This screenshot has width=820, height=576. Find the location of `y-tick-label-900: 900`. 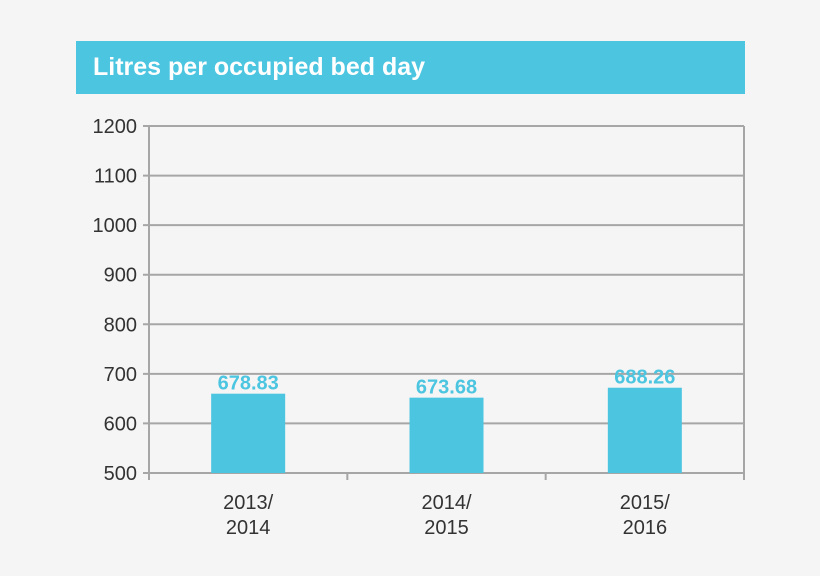

y-tick-label-900: 900 is located at coordinates (120, 276).